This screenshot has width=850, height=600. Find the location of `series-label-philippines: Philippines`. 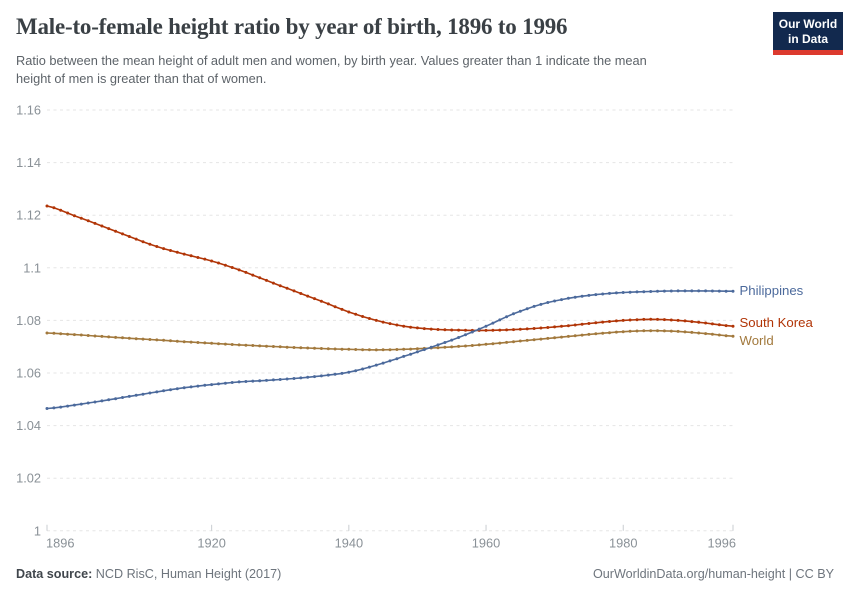

series-label-philippines: Philippines is located at coordinates (772, 290).